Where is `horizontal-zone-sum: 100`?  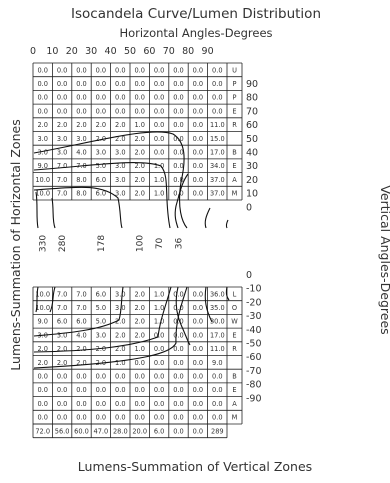
horizontal-zone-sum: 100 is located at coordinates (141, 243).